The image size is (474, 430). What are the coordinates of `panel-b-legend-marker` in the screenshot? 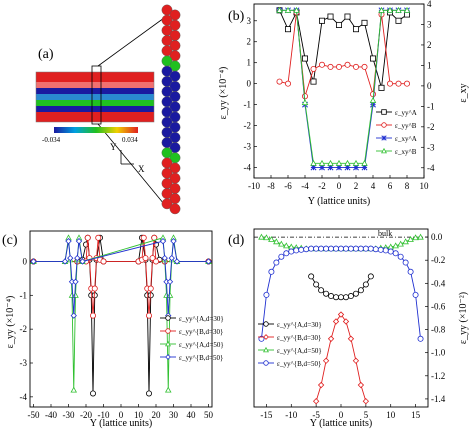 It's located at (384, 125).